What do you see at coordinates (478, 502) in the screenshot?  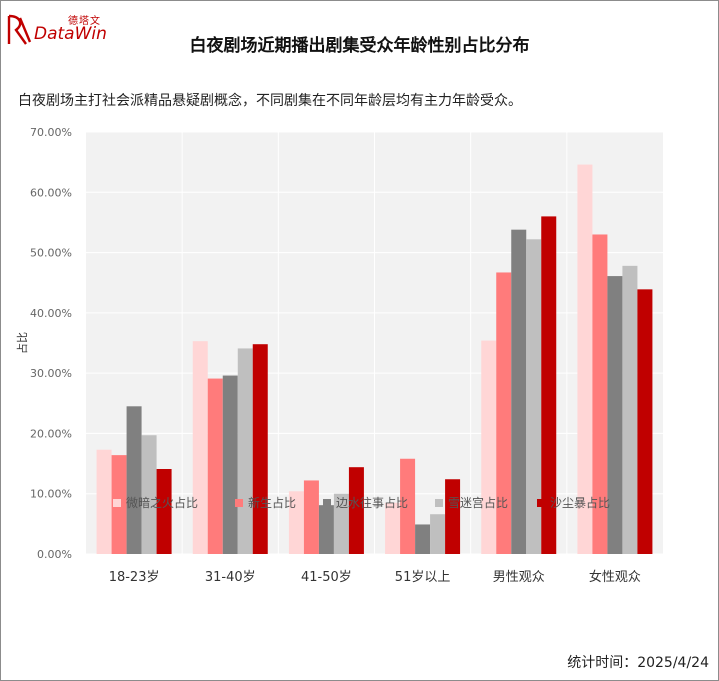 I see `legend-label: 雪迷宫占比` at bounding box center [478, 502].